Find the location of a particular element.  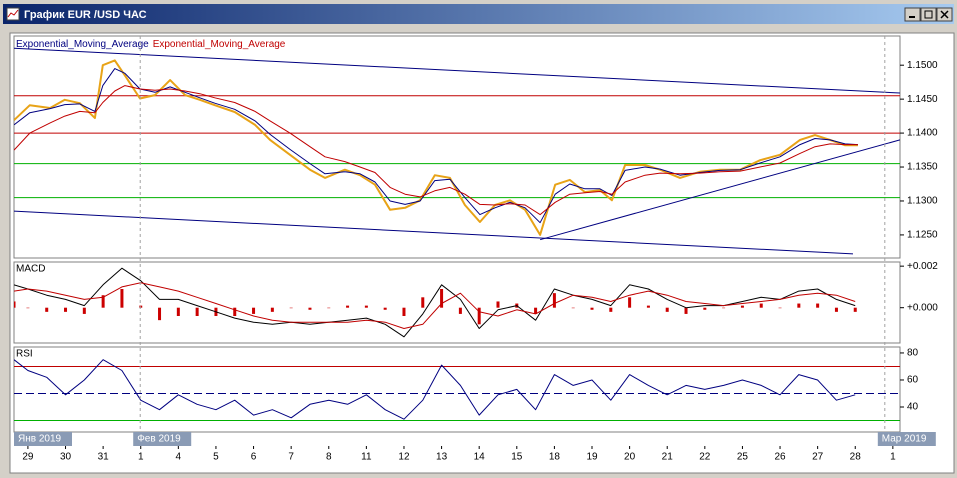

period-label: Мар 2019 is located at coordinates (904, 439).